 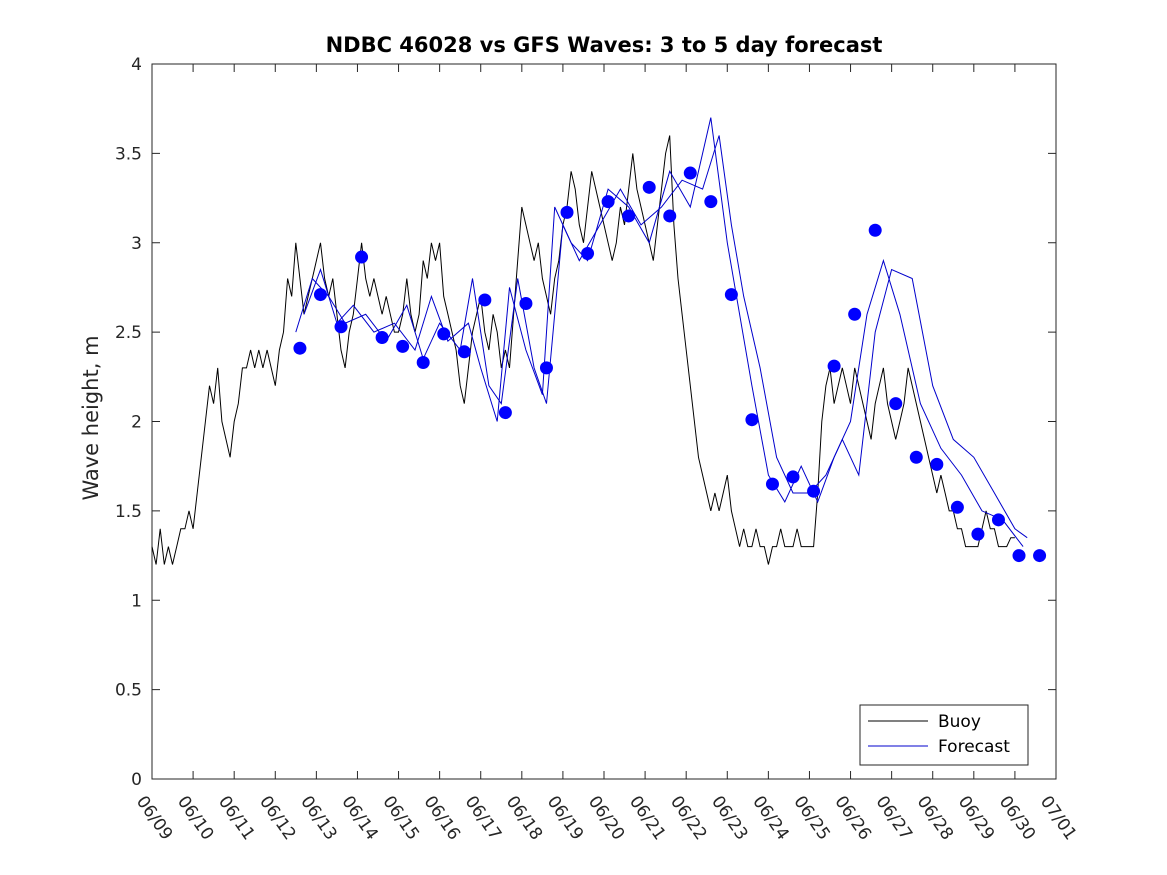 I want to click on x-tick-label: 06/18, so click(x=524, y=818).